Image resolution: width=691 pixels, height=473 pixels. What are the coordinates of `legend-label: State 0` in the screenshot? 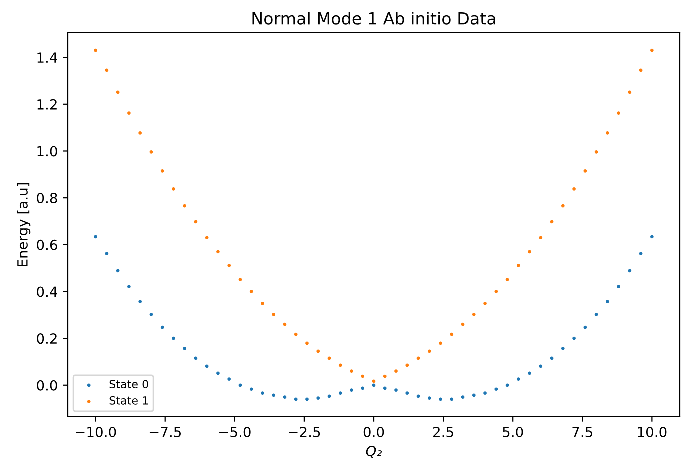 It's located at (129, 384).